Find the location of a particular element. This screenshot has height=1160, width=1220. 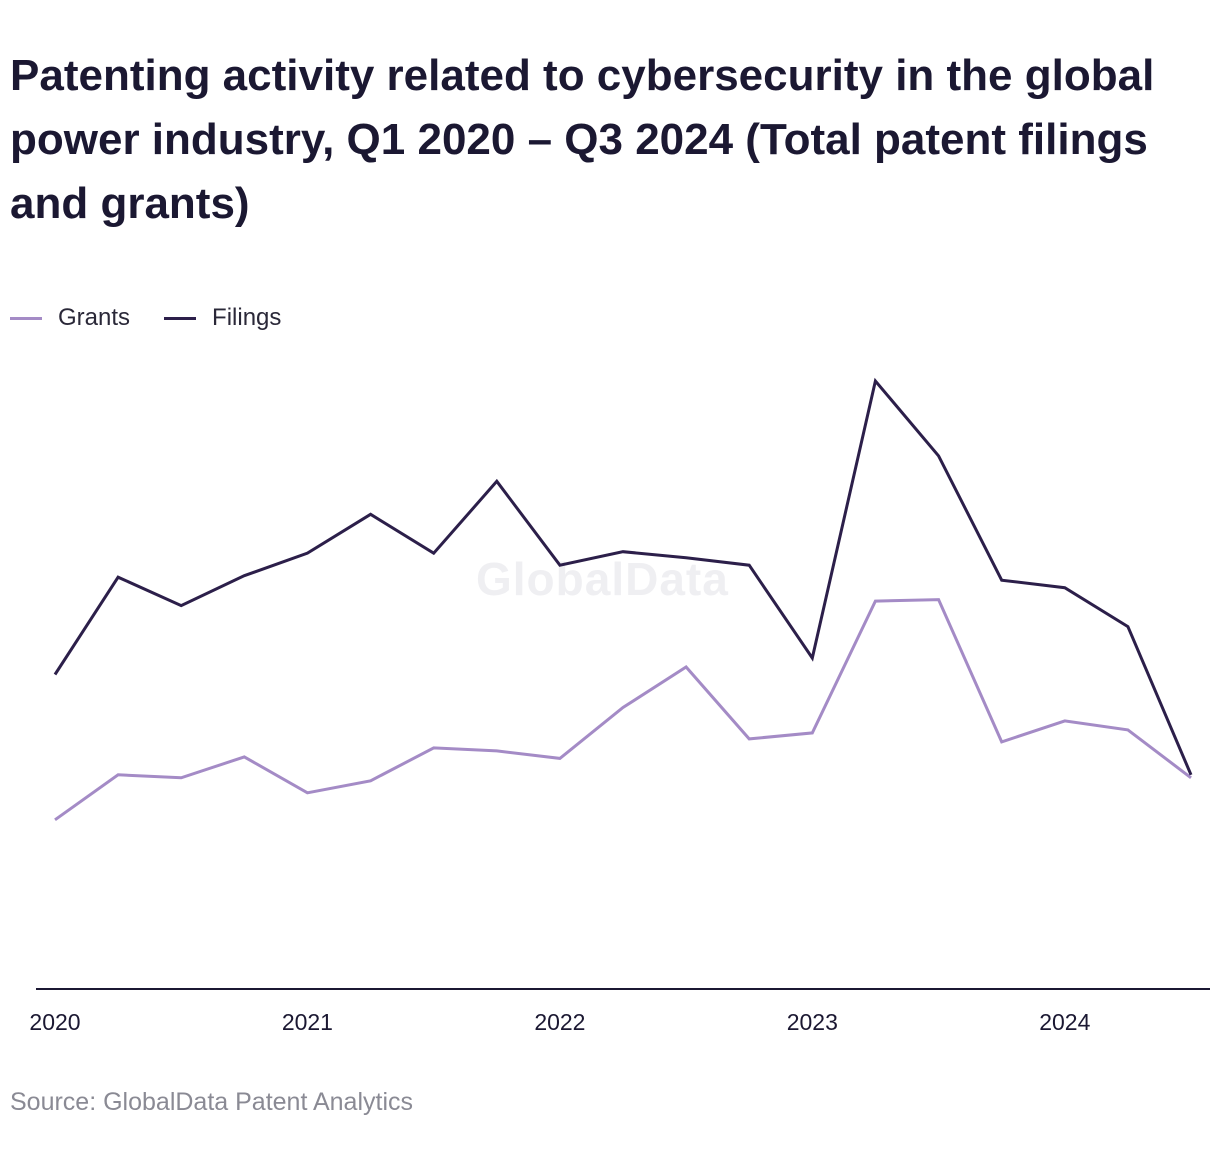

legend-label-grants: Grants is located at coordinates (94, 317).